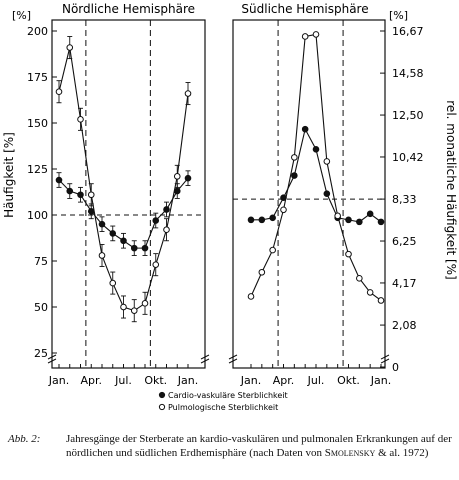 The width and height of the screenshot is (459, 480). Describe the element at coordinates (284, 380) in the screenshot. I see `south-x-tick-label: Apr.` at that location.